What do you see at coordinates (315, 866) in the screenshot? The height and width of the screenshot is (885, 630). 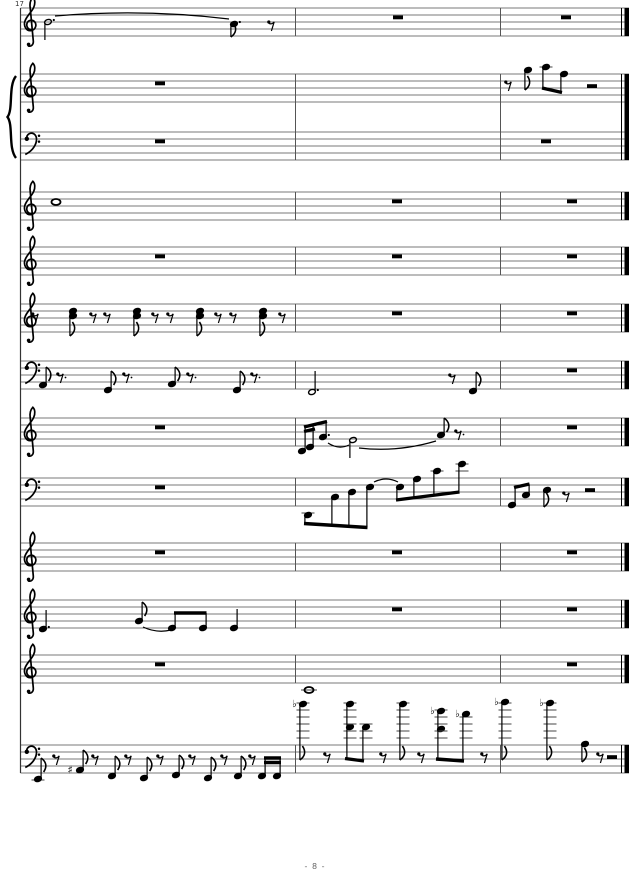 I see `page-number: - 8 -` at bounding box center [315, 866].